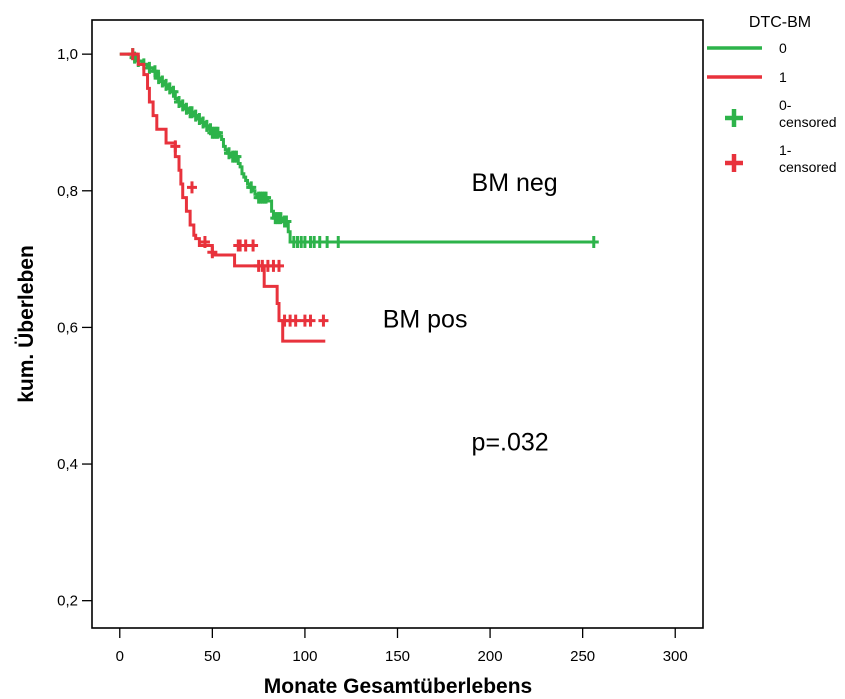  Describe the element at coordinates (808, 158) in the screenshot. I see `legend-label: 1-censored` at that location.